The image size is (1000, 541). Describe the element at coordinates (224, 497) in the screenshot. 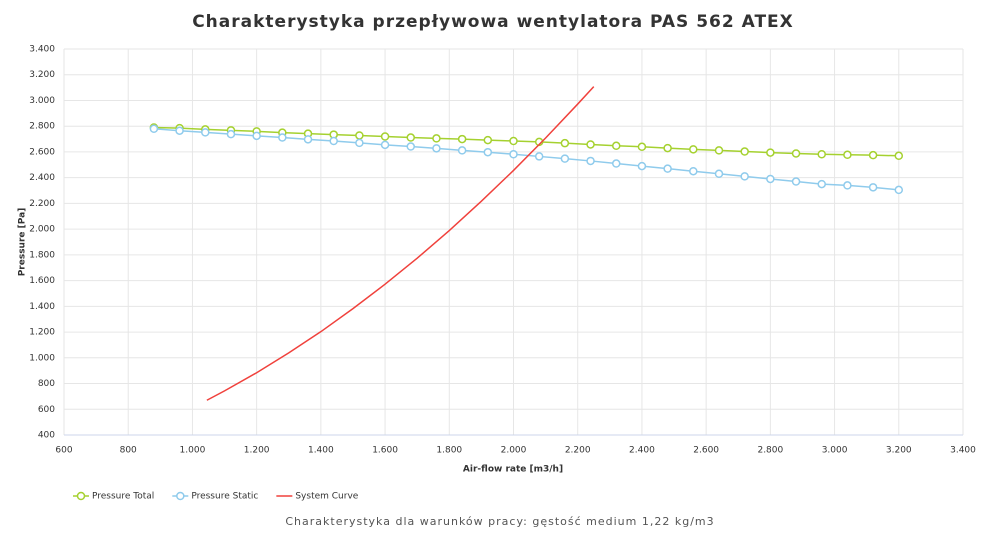

I see `legend-label: Pressure Static` at that location.